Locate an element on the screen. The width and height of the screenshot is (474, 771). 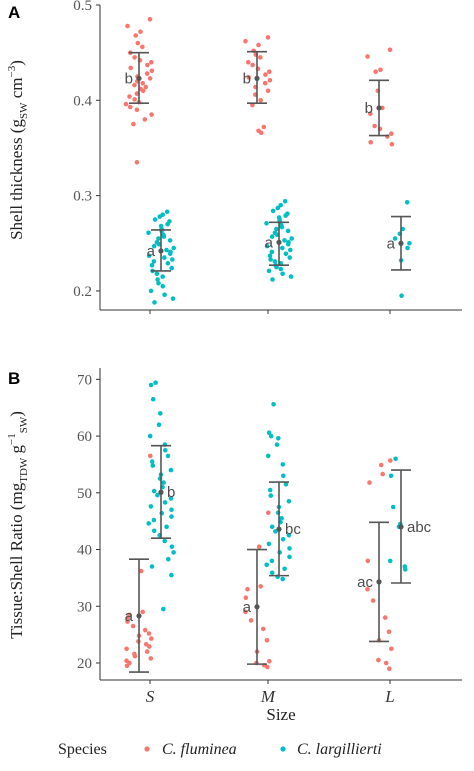
summary-c-largillierti-s: a is located at coordinates (159, 250).